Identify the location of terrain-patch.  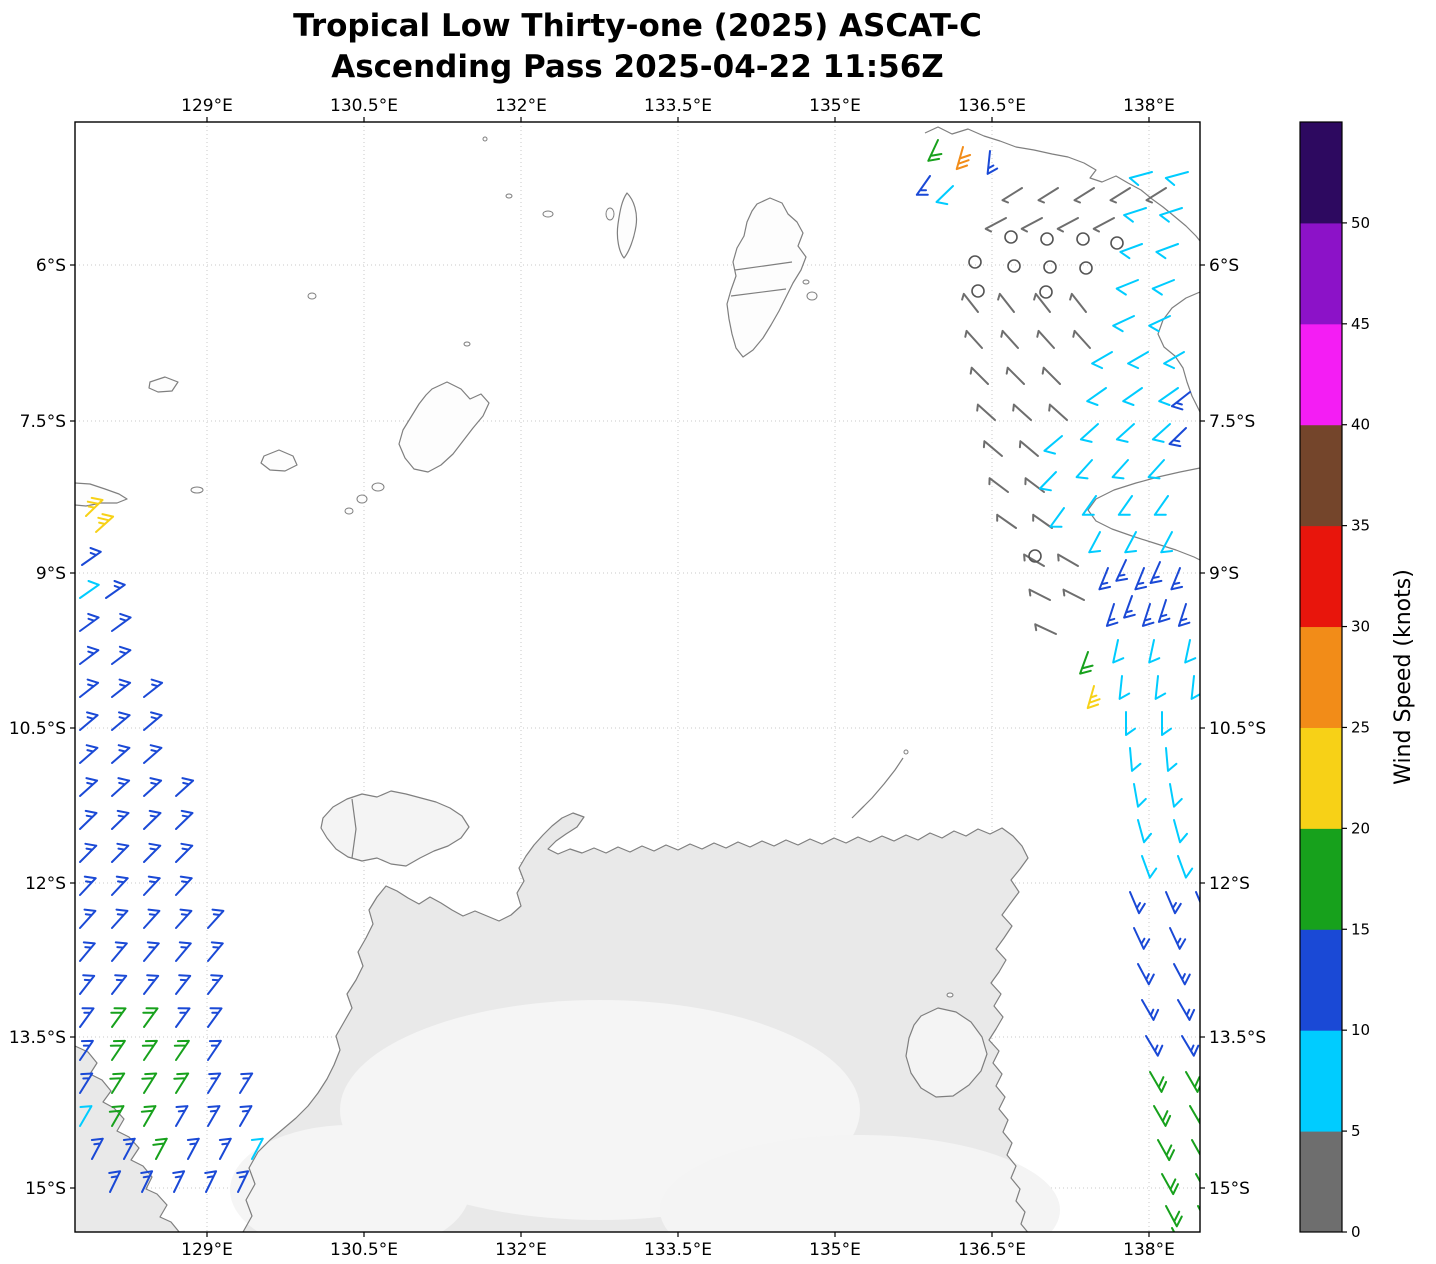
(350, 1178).